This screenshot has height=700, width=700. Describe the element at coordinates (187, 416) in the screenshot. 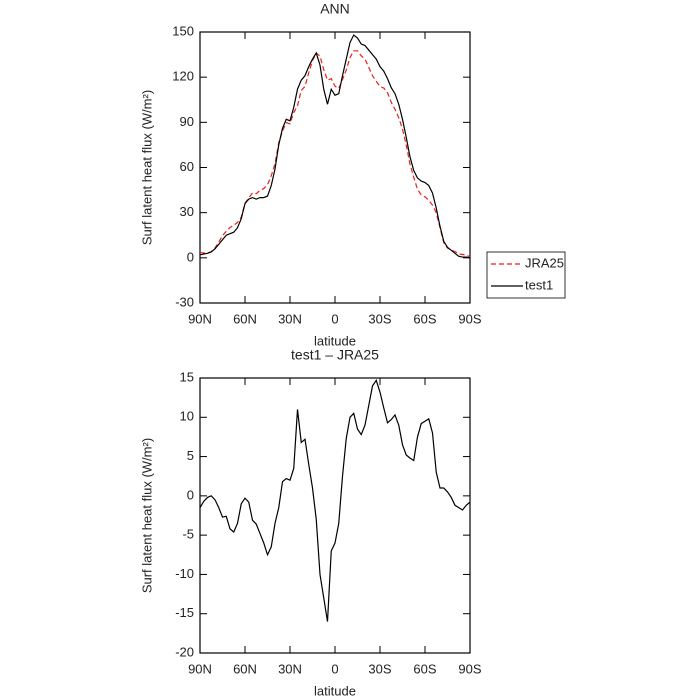

I see `y-tick-label: 10` at that location.